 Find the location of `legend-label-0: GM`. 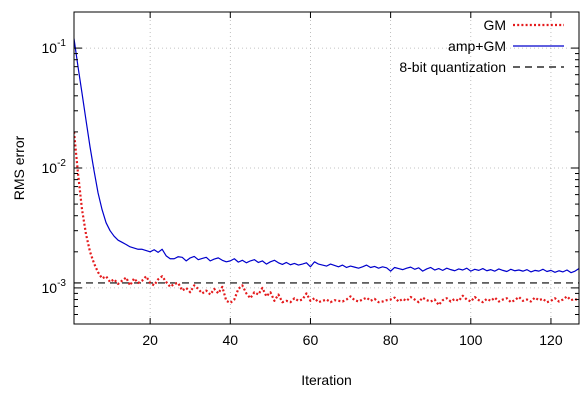

legend-label-0: GM is located at coordinates (494, 25).